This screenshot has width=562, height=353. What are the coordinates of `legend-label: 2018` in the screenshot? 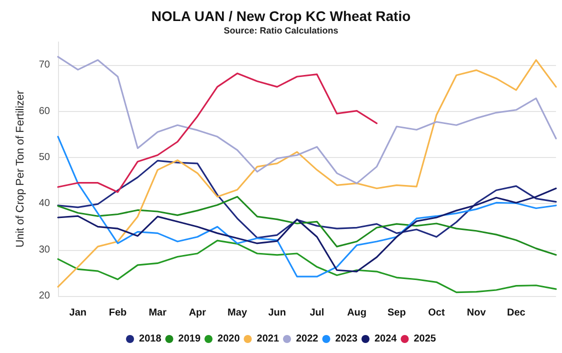 It's located at (150, 339).